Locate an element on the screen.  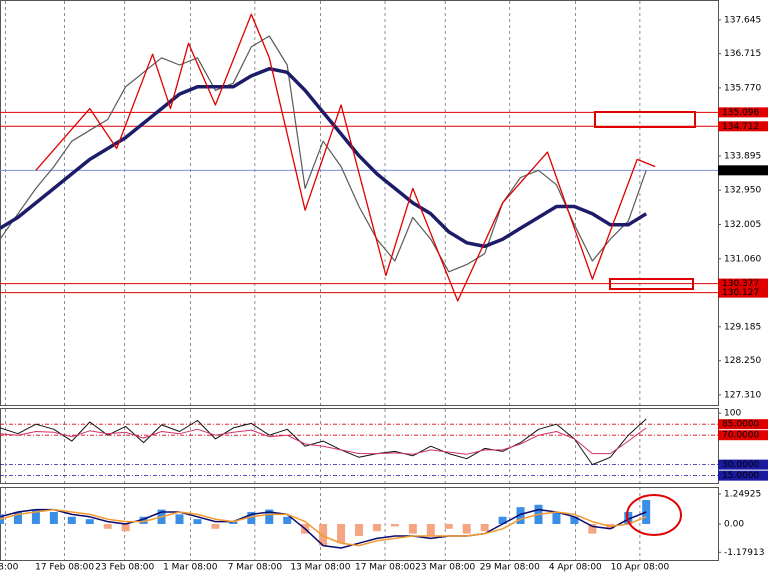
y-tick-label: 85.0000 is located at coordinates (740, 425).